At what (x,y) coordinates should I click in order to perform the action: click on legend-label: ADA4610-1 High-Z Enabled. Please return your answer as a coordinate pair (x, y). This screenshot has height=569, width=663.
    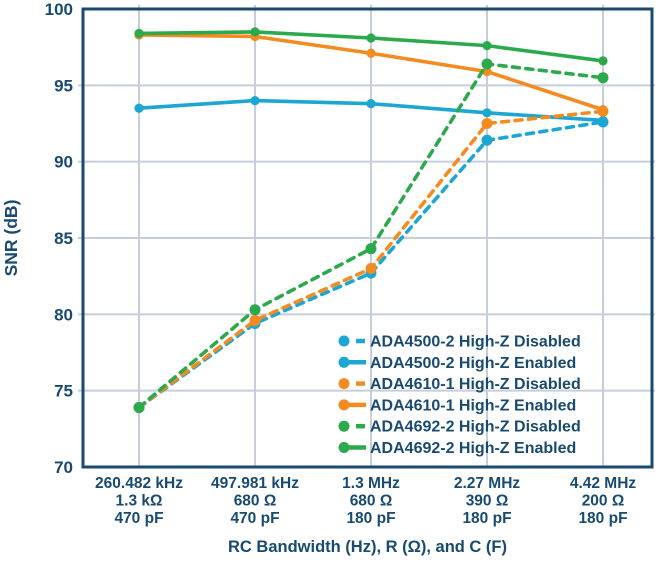
    Looking at the image, I should click on (473, 405).